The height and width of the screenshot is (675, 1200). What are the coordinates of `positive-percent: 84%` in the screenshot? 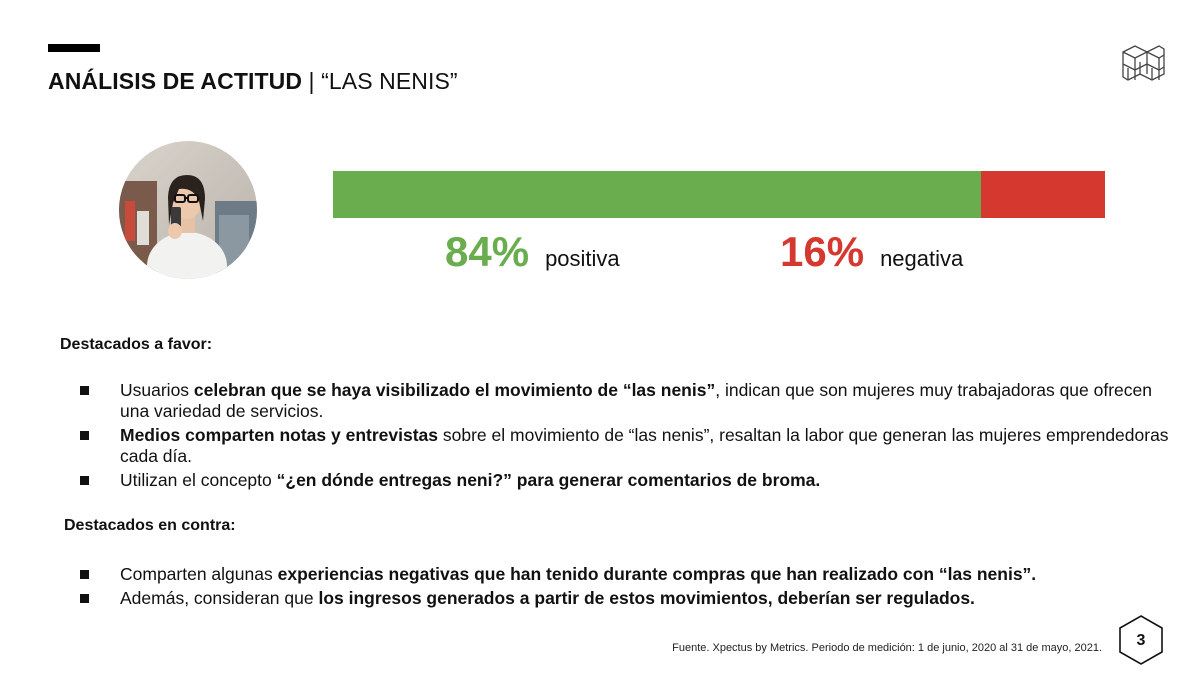 It's located at (487, 251).